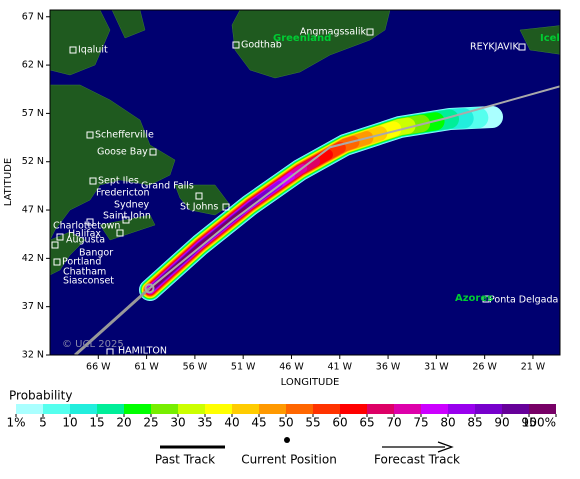 The height and width of the screenshot is (479, 580). I want to click on legend-tick-label: 60, so click(339, 423).